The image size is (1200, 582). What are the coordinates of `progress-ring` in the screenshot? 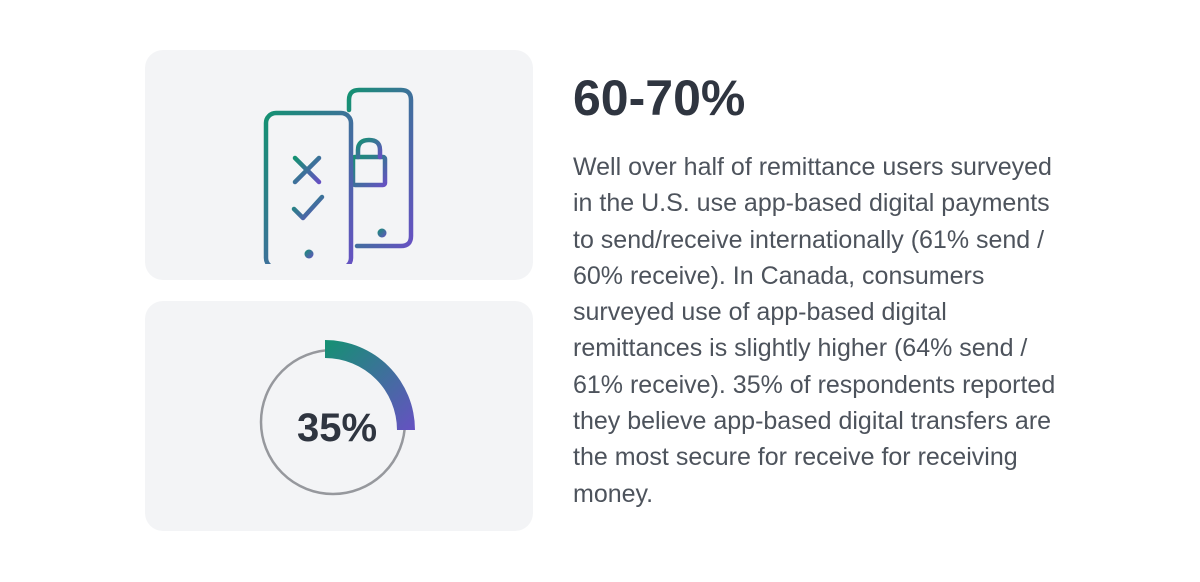 It's located at (337, 418).